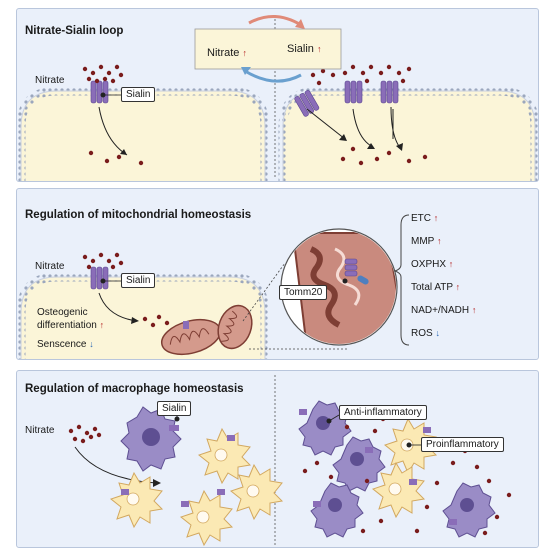 Image resolution: width=555 pixels, height=552 pixels. What do you see at coordinates (50, 80) in the screenshot?
I see `panel1-nitrate-label: Nitrate` at bounding box center [50, 80].